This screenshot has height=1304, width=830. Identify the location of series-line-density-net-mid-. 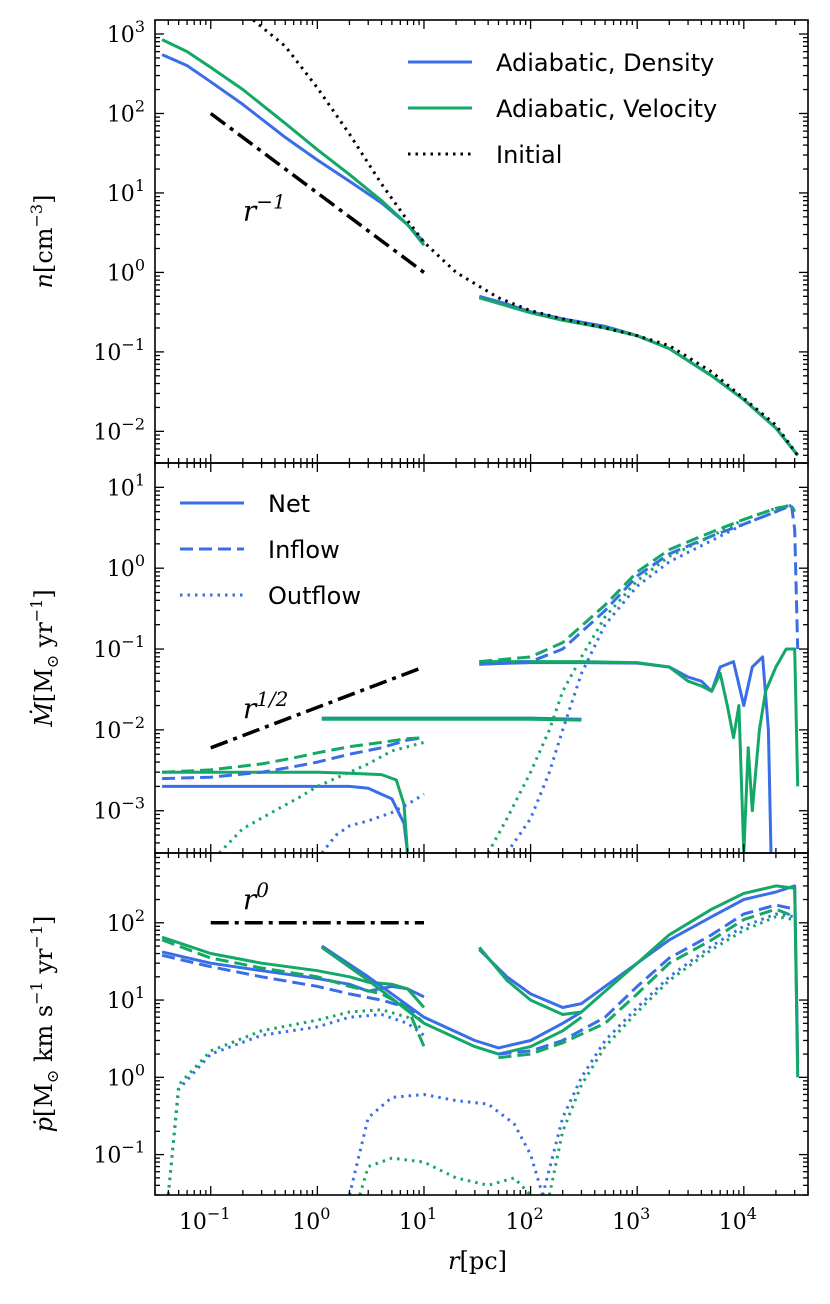
(451, 997).